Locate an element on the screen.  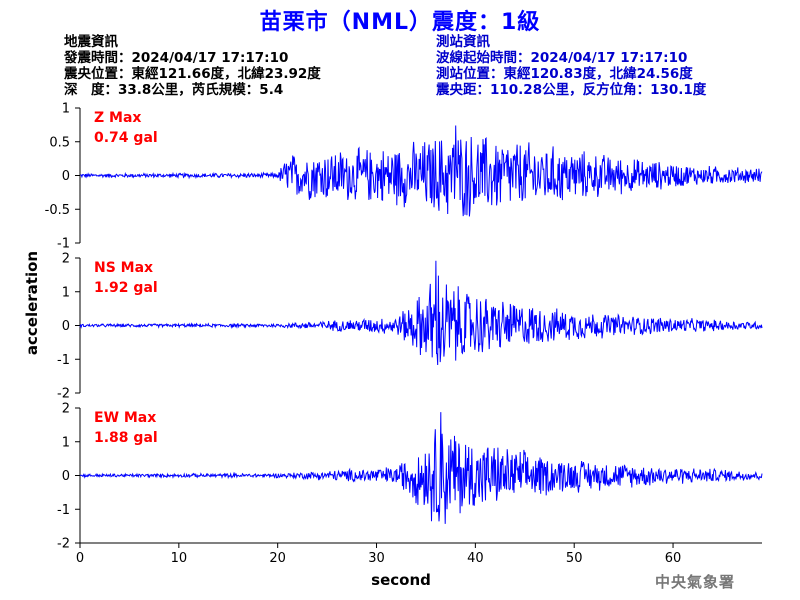
origin-time: 發震時間：2024/04/17 17:17:10 is located at coordinates (176, 58).